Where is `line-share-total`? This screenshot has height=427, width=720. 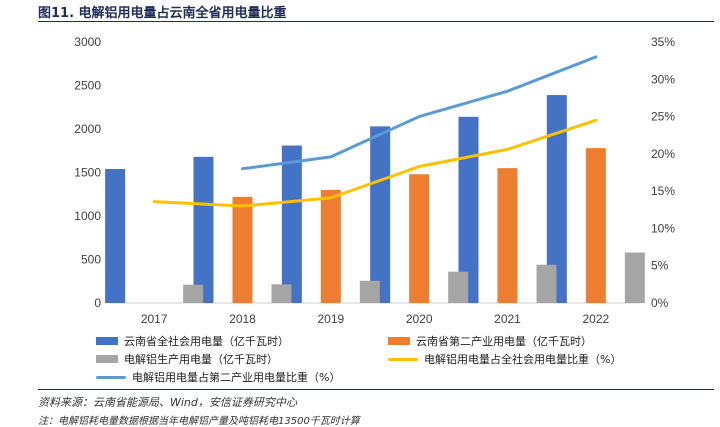 line-share-total is located at coordinates (375, 163).